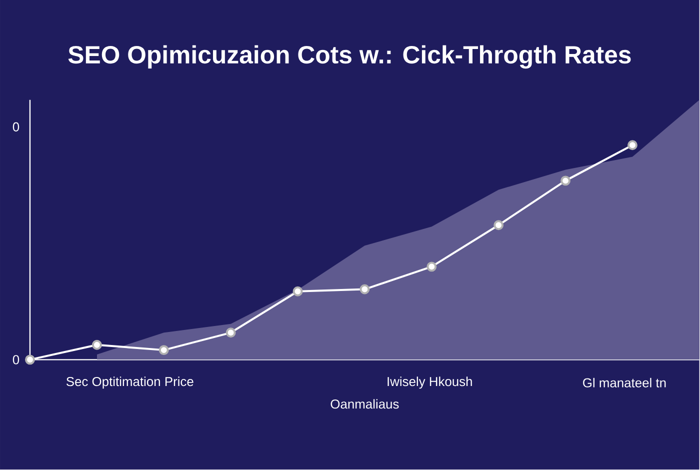 Image resolution: width=700 pixels, height=470 pixels. I want to click on text: Sec Optitimation Price, so click(130, 382).